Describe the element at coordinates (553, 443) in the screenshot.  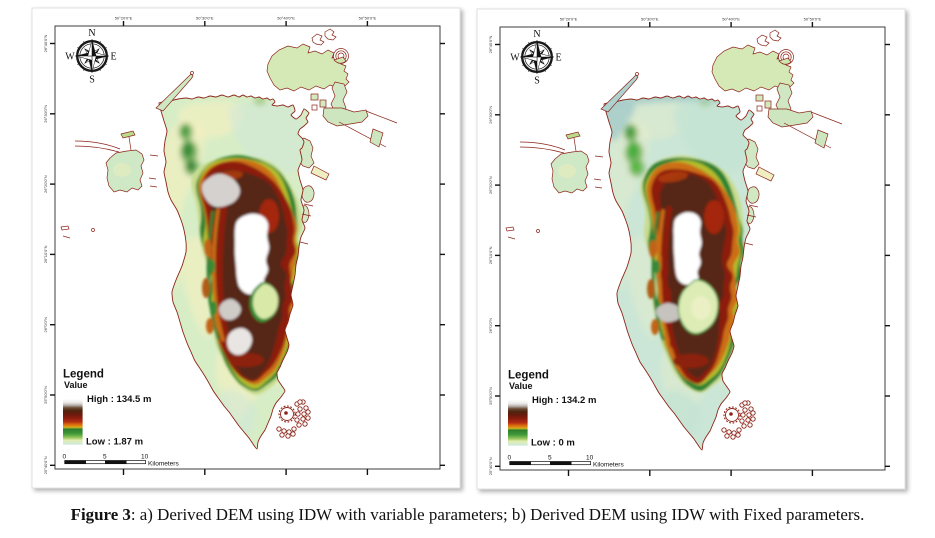
I see `svg-text: Low : 0 m` at that location.